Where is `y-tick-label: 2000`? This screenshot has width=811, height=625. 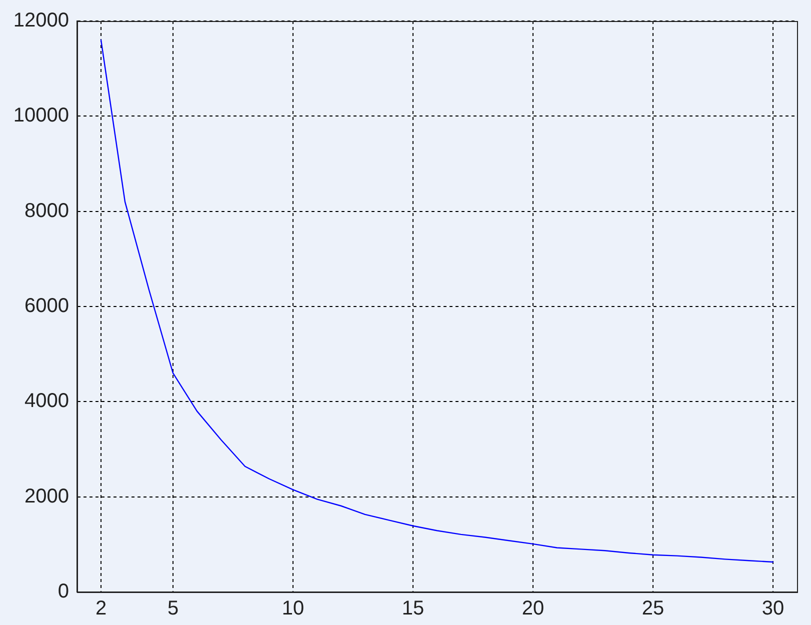 y-tick-label: 2000 is located at coordinates (46, 496).